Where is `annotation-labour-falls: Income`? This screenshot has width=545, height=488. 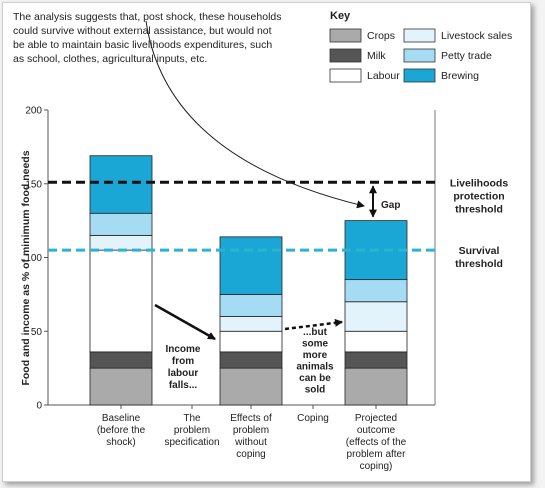 annotation-labour-falls: Income is located at coordinates (182, 349).